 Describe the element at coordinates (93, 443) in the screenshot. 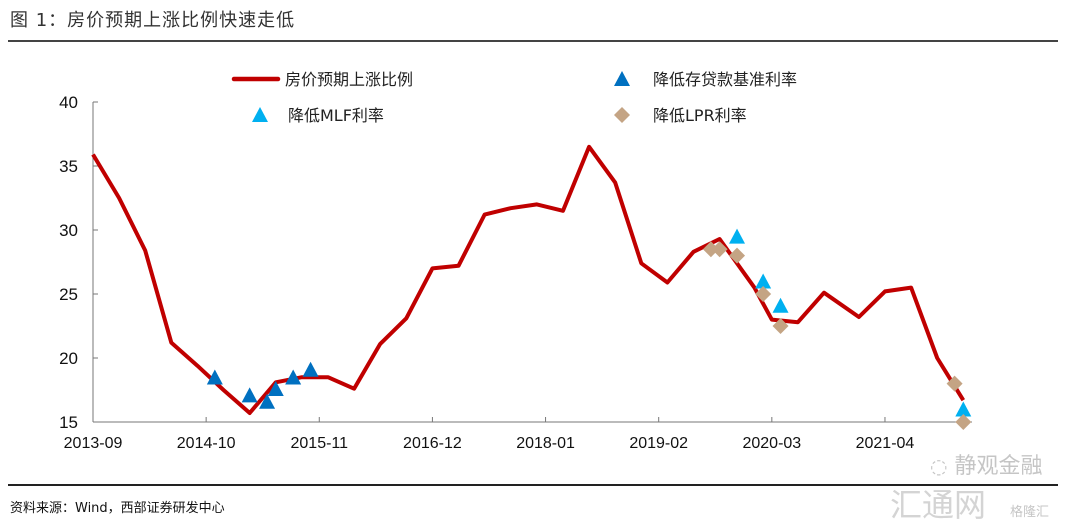

I see `x-tick-label: 2013-09` at that location.